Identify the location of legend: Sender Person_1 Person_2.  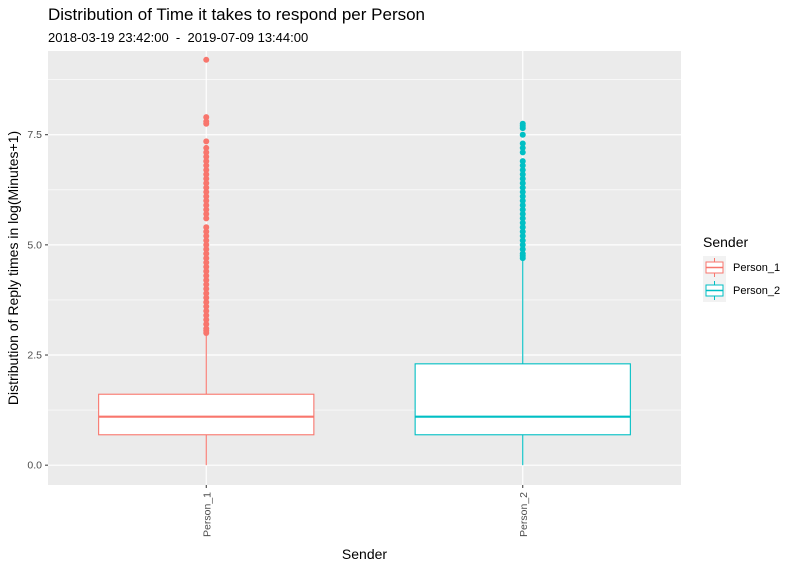
(741, 268).